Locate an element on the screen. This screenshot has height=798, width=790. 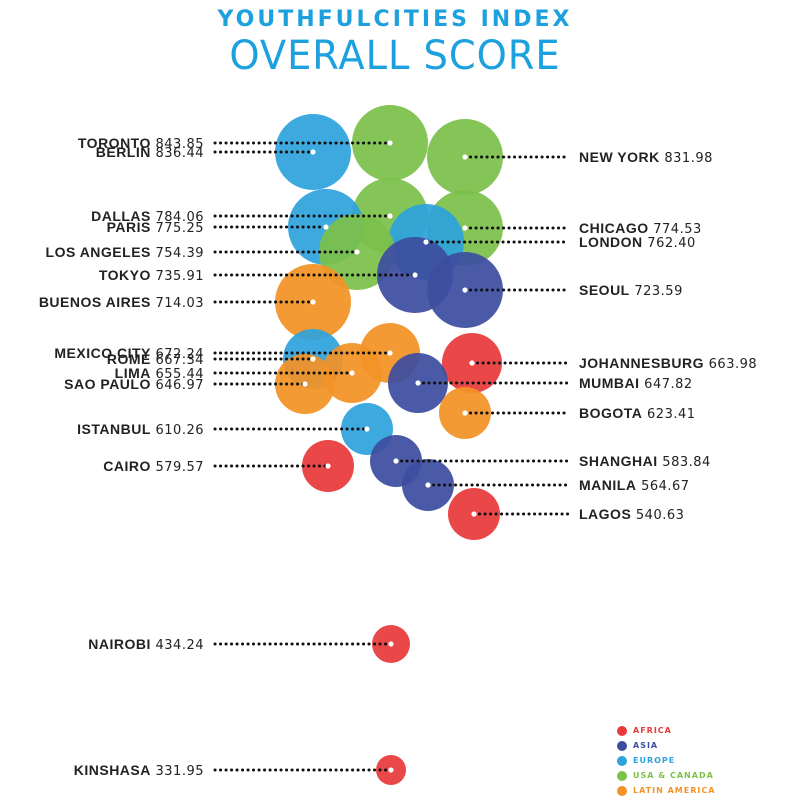
point-marker-paris is located at coordinates (326, 227).